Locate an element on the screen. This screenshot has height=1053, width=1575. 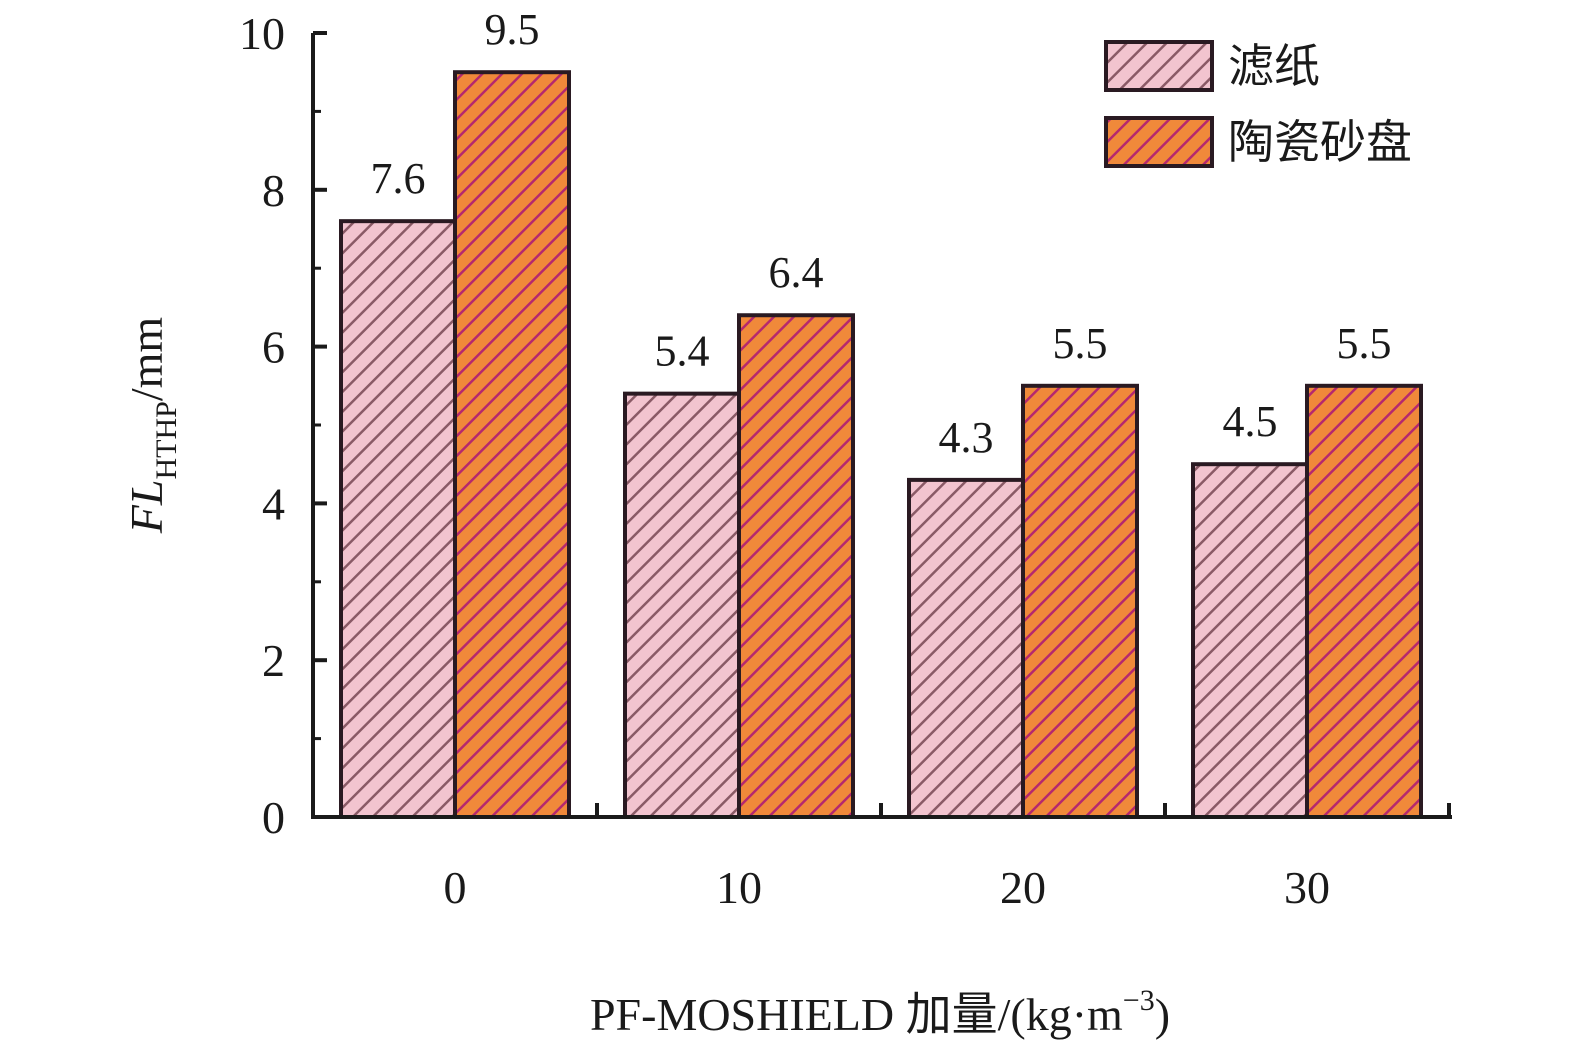
y-axis-title-rest: /mm is located at coordinates (146, 359).